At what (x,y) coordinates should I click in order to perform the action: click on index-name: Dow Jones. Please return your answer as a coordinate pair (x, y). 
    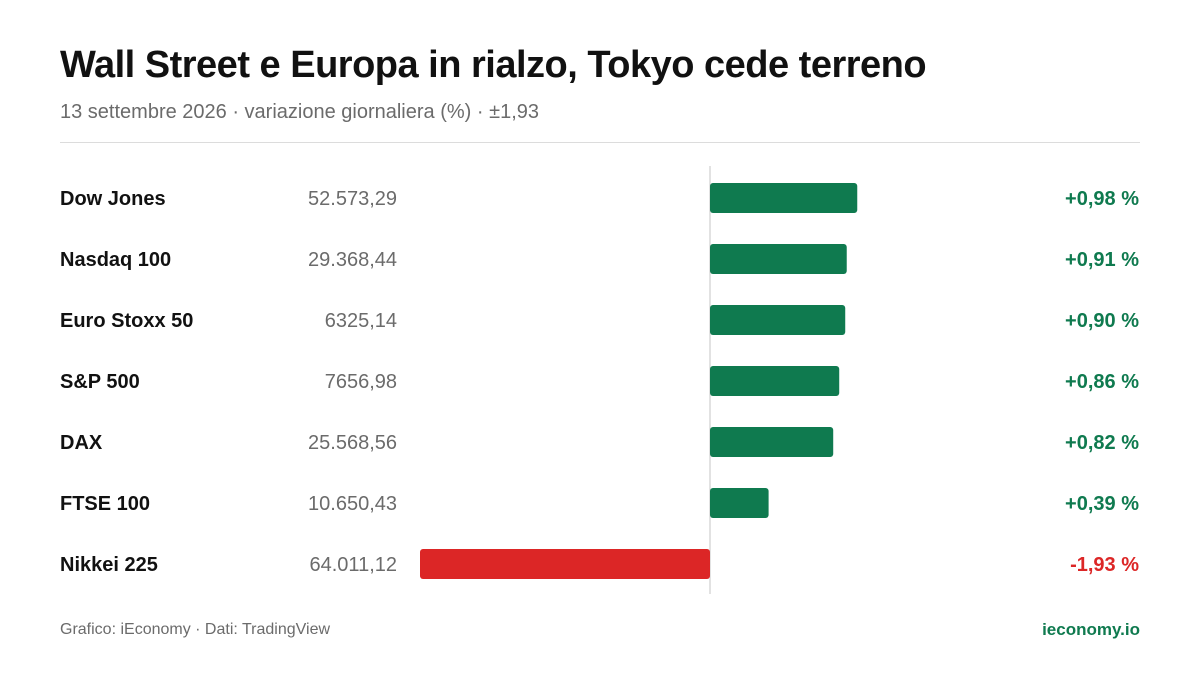
    Looking at the image, I should click on (113, 199).